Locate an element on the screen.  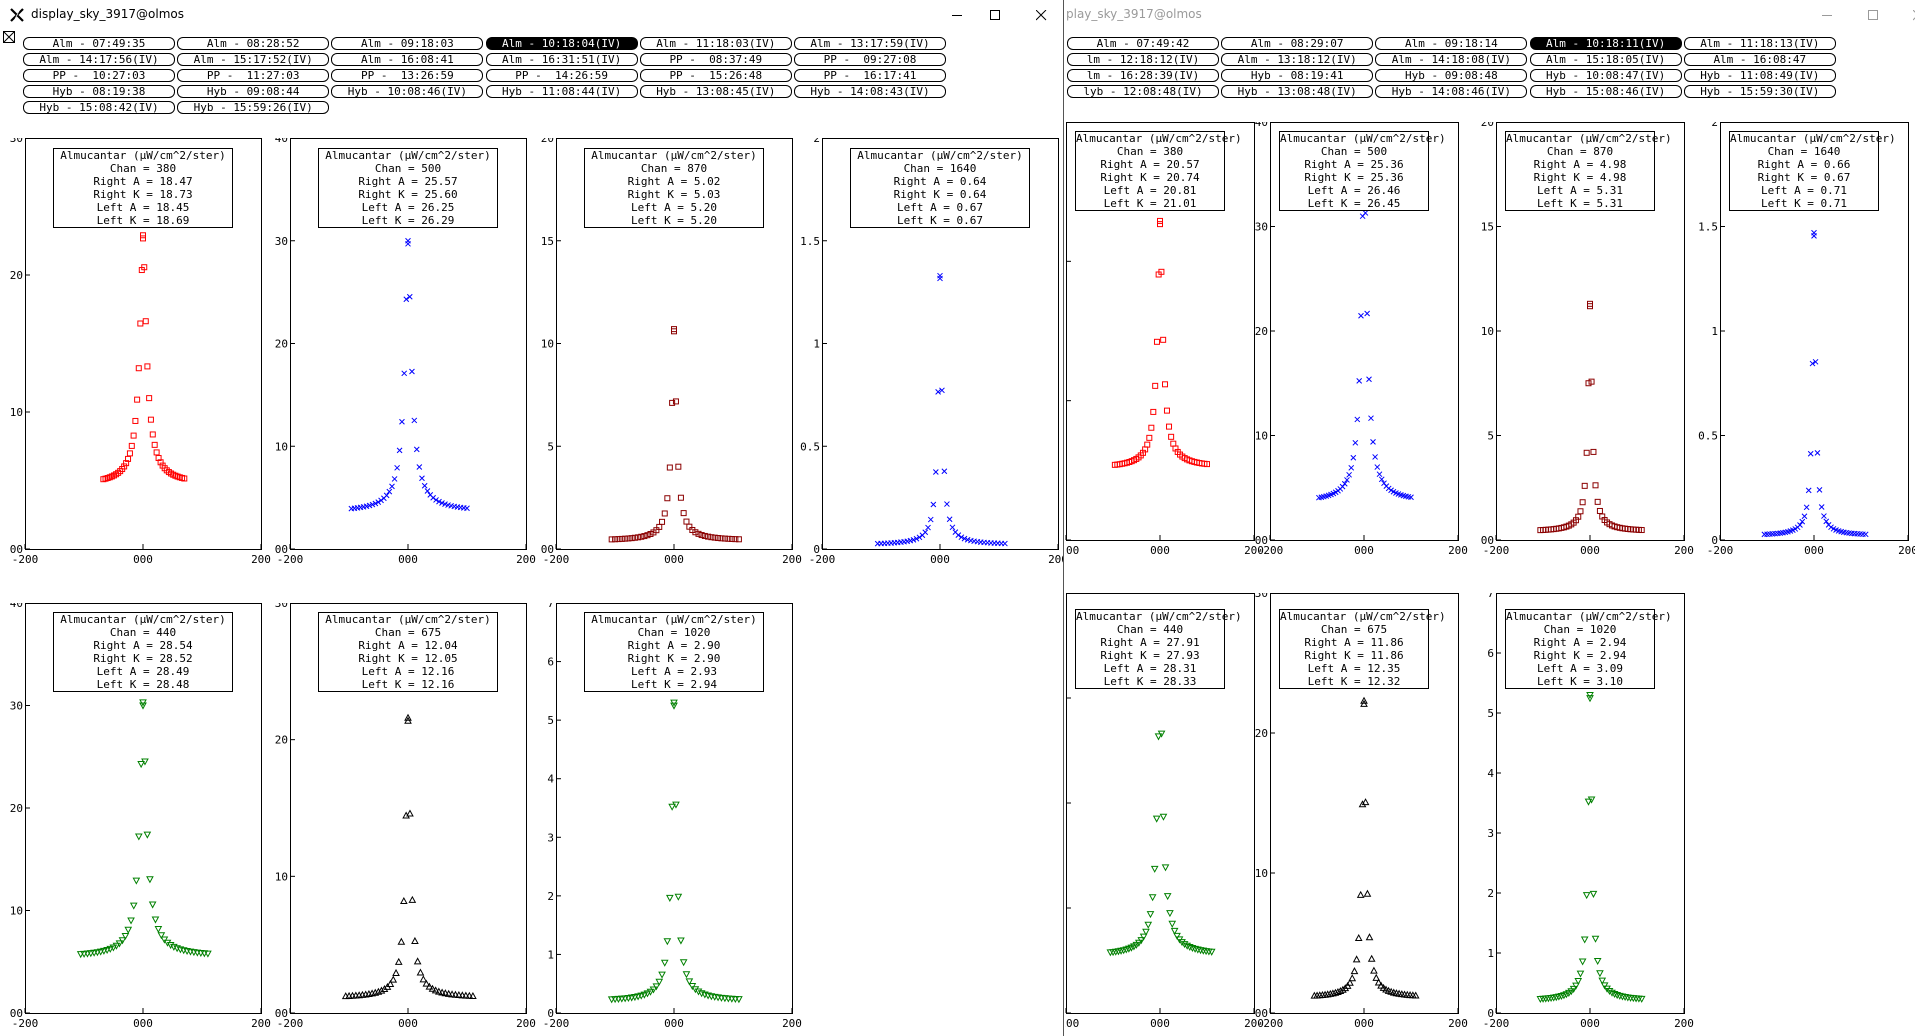
measurement-tab: Hyb - 08:19:38 is located at coordinates (99, 92).